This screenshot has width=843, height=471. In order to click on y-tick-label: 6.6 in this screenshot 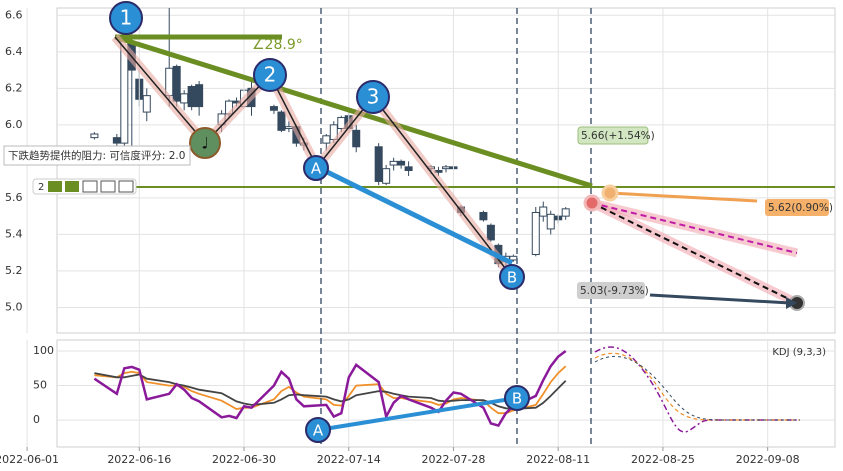, I will do `click(14, 14)`.